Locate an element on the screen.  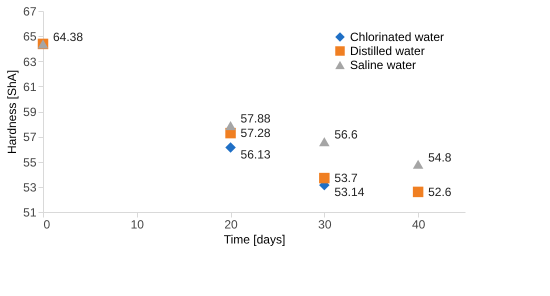
y-tick-label: 65 is located at coordinates (30, 37).